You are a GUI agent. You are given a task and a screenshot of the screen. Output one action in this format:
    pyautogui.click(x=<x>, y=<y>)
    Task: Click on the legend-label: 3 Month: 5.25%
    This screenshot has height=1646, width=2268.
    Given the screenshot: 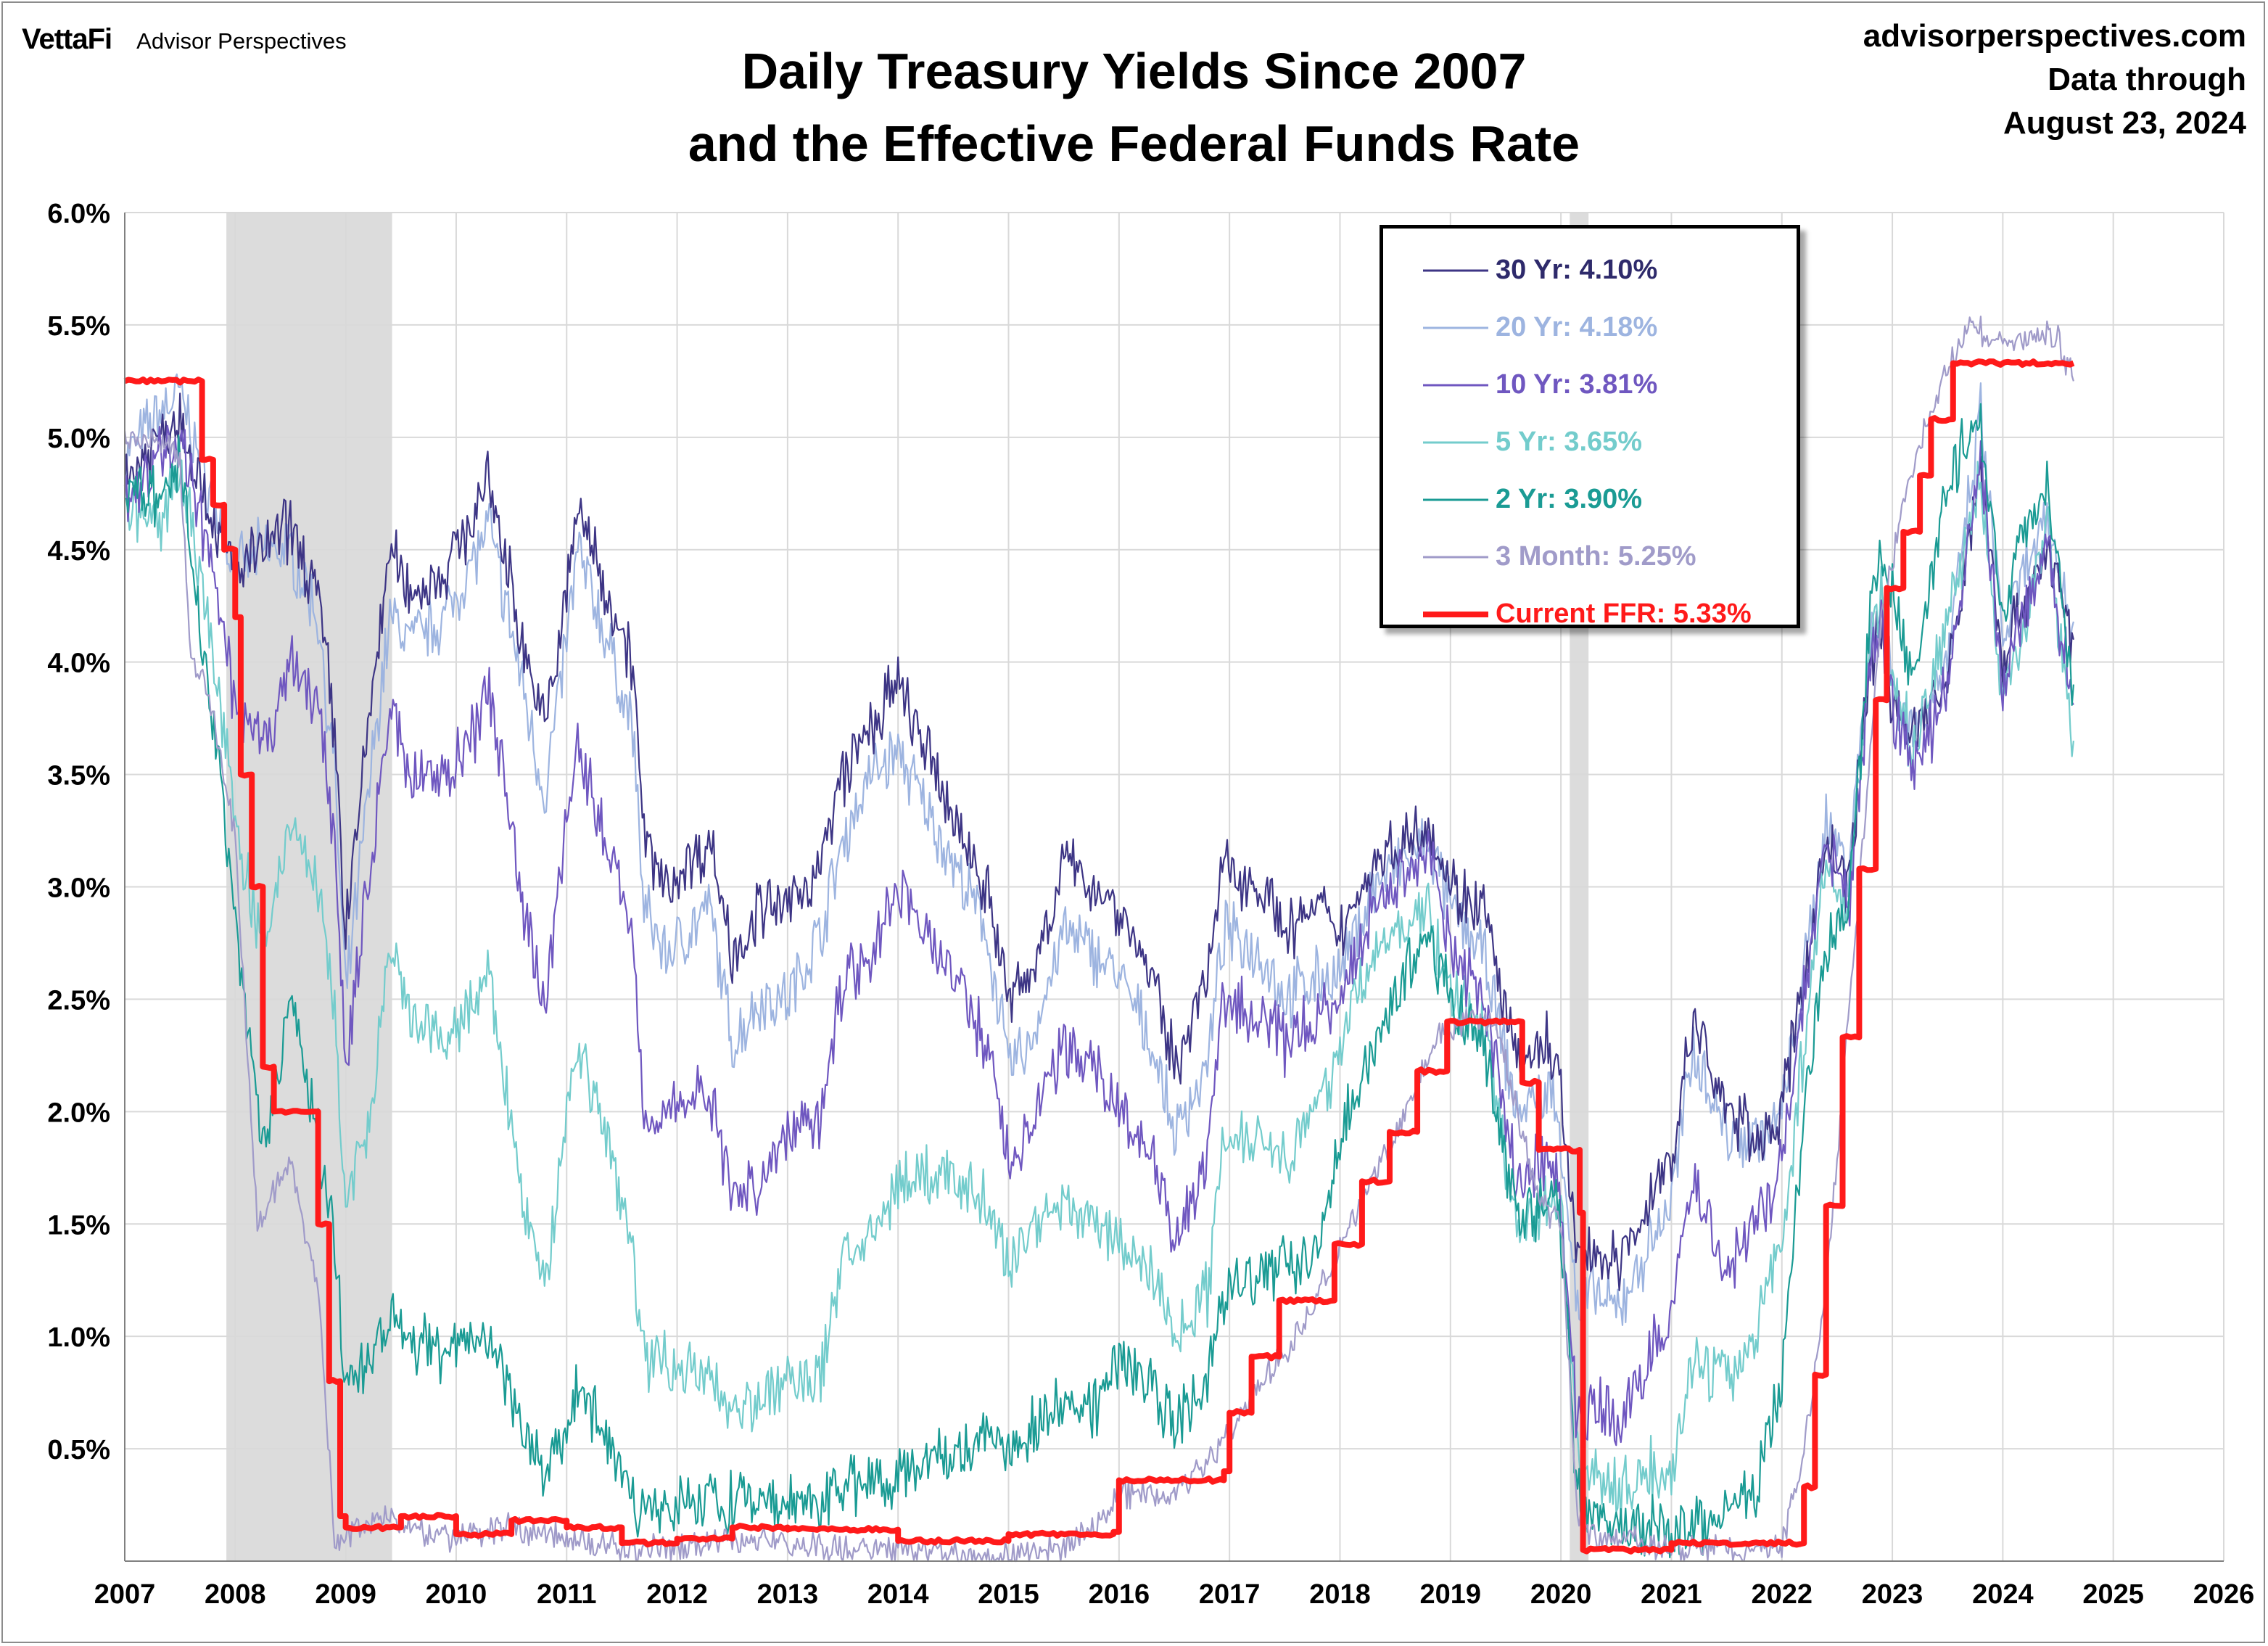 What is the action you would take?
    pyautogui.click(x=1596, y=556)
    